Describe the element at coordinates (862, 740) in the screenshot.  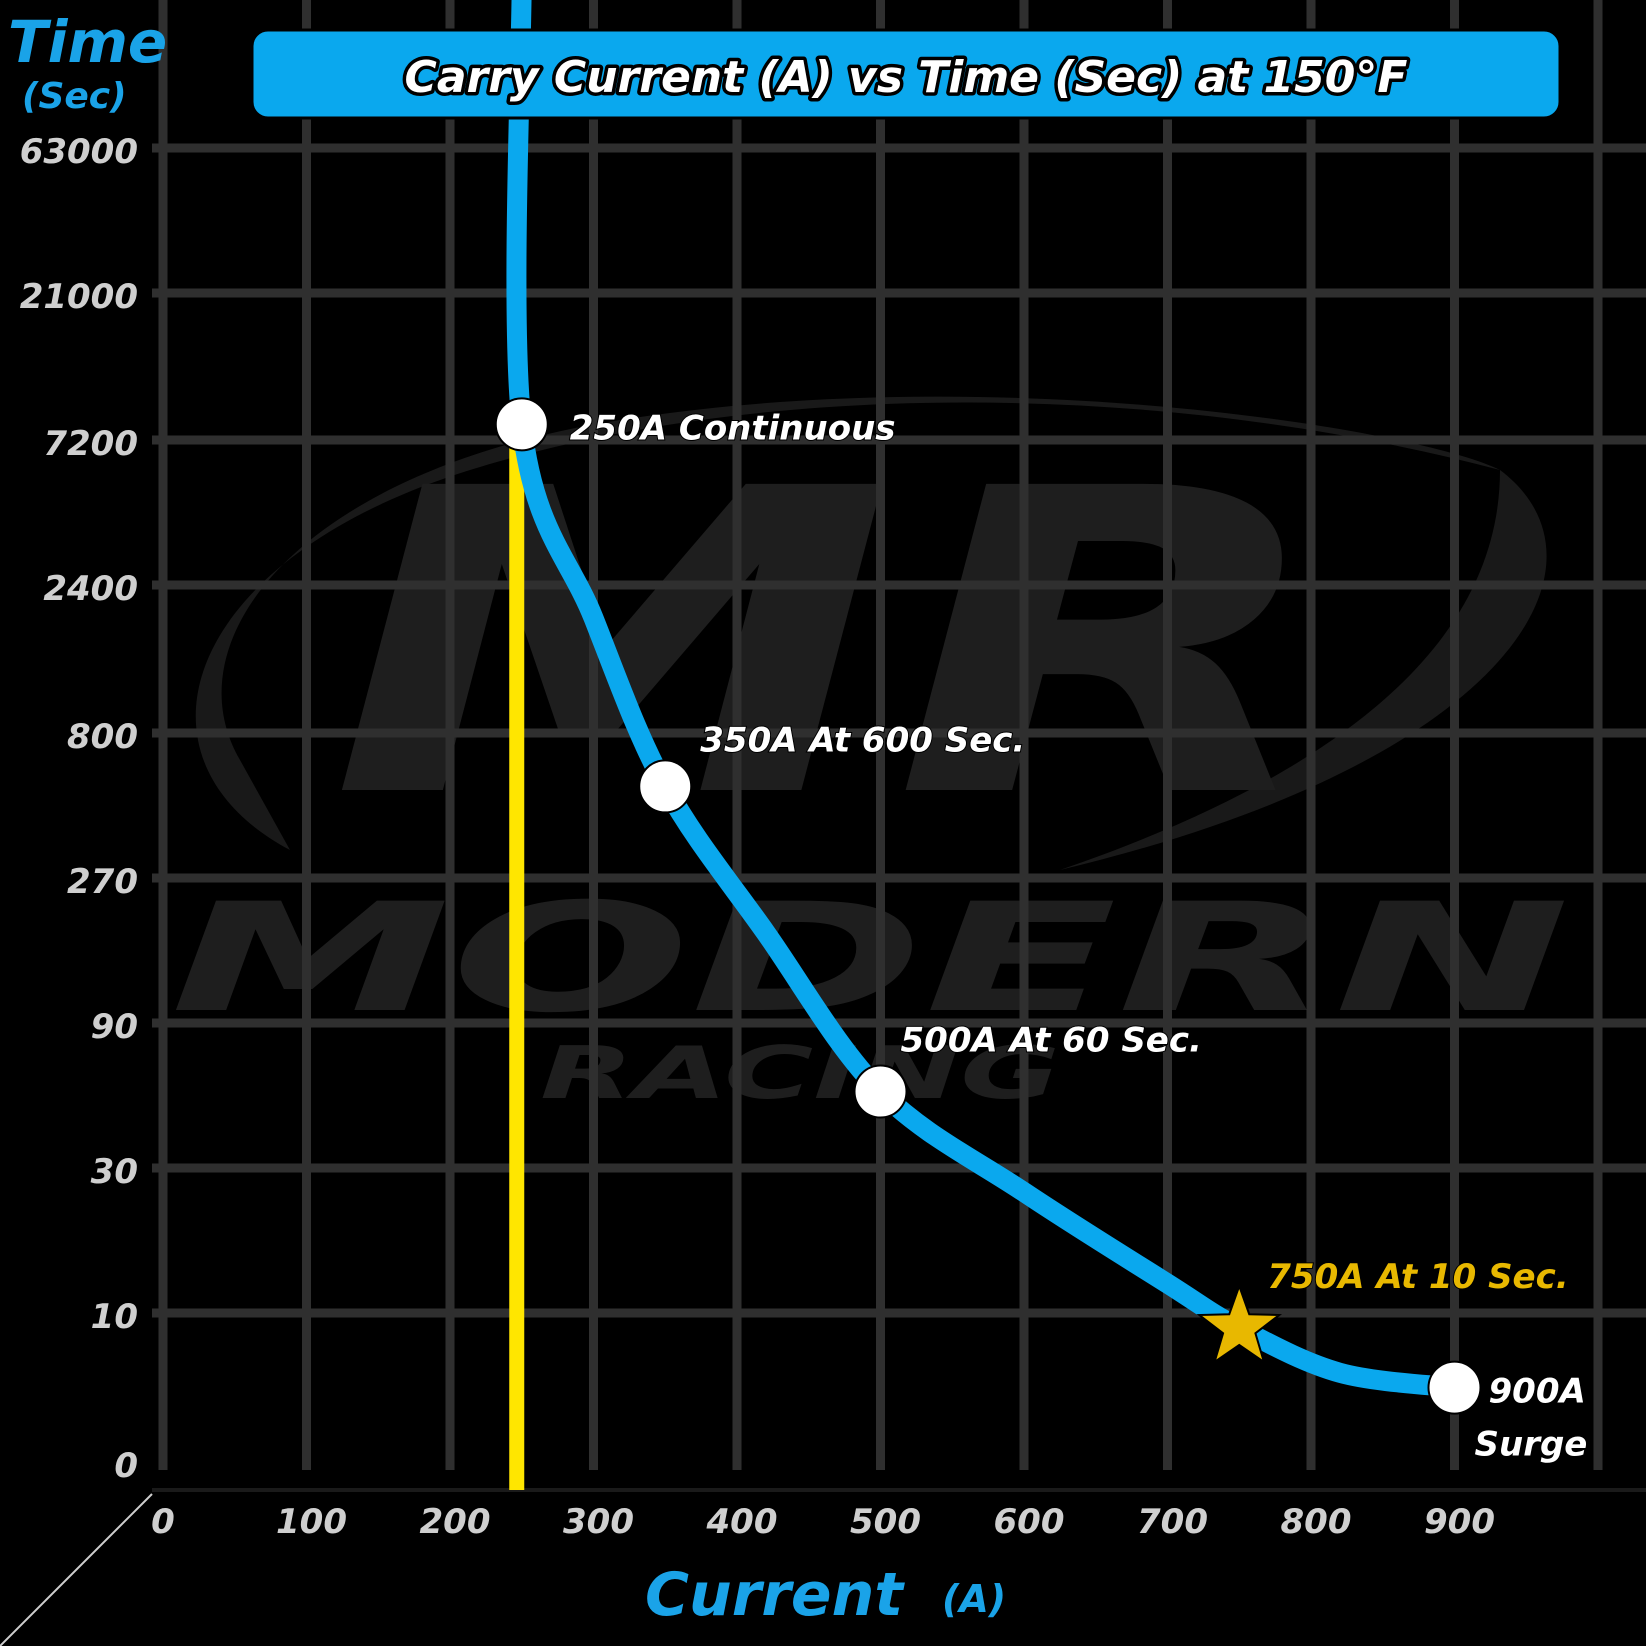
I see `annotation-label: 350A At 600 Sec.` at that location.